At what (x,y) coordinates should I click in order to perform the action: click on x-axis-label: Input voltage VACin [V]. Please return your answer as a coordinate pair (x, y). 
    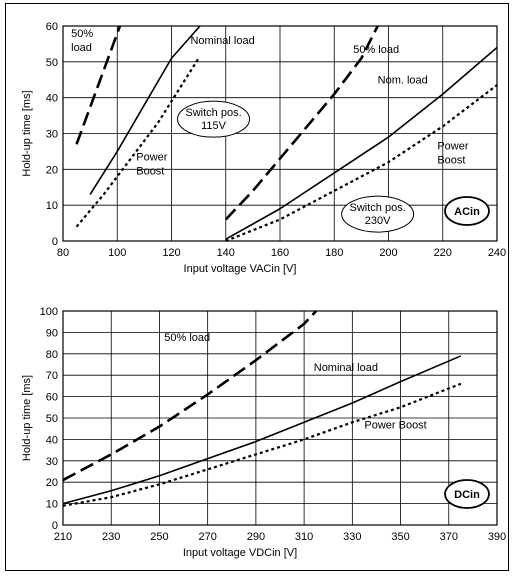
    Looking at the image, I should click on (240, 269).